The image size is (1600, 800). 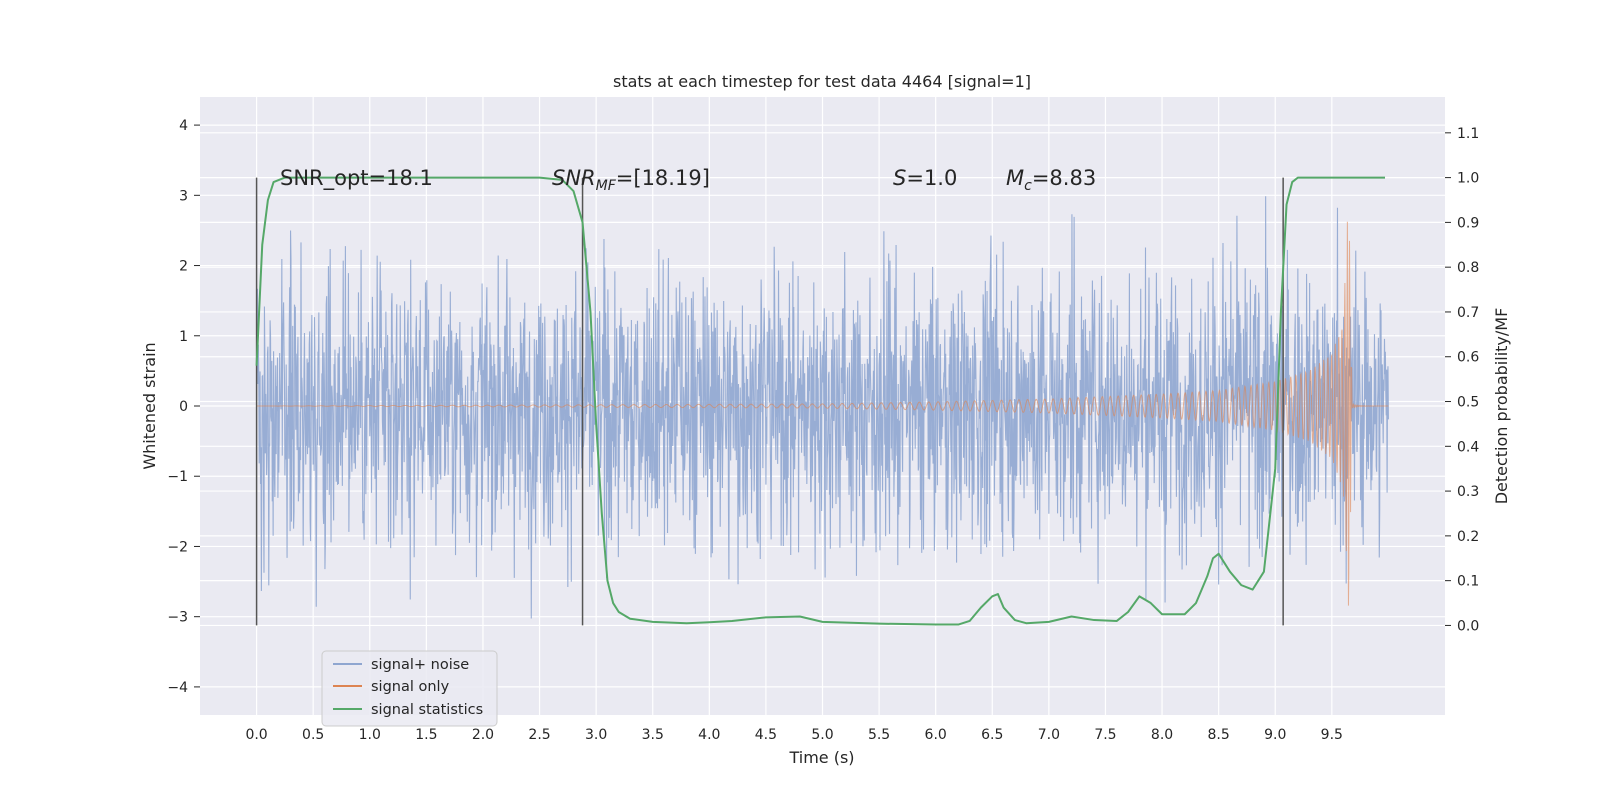 What do you see at coordinates (539, 735) in the screenshot?
I see `x-tick-label: 2.5` at bounding box center [539, 735].